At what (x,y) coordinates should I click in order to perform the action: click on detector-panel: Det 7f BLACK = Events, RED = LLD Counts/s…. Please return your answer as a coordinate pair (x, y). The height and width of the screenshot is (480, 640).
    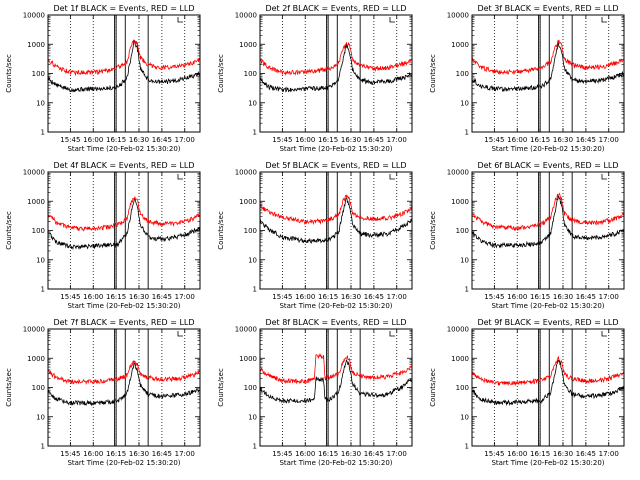
    Looking at the image, I should click on (103, 392).